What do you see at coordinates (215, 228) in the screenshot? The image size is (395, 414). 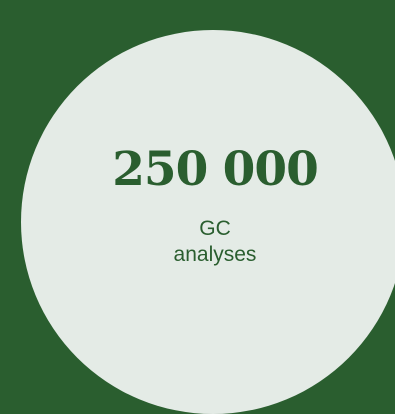 I see `stat-label-line1: GC` at bounding box center [215, 228].